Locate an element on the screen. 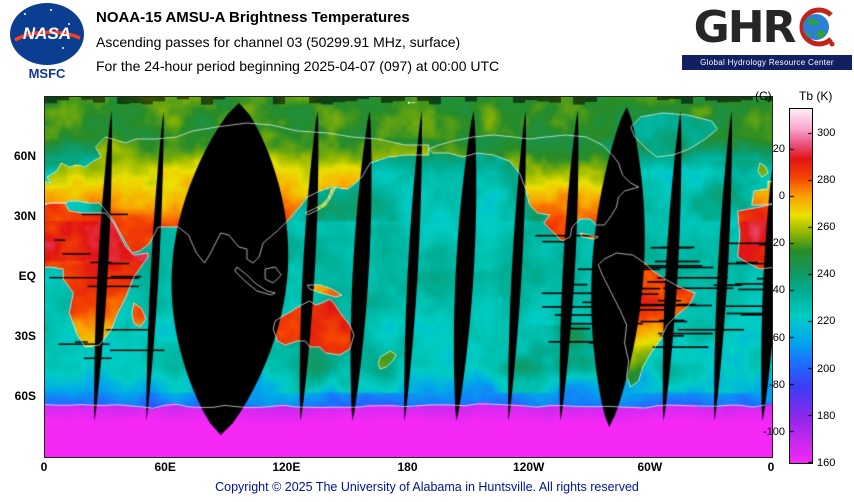 Image resolution: width=854 pixels, height=502 pixels. colorbar-gradient is located at coordinates (801, 286).